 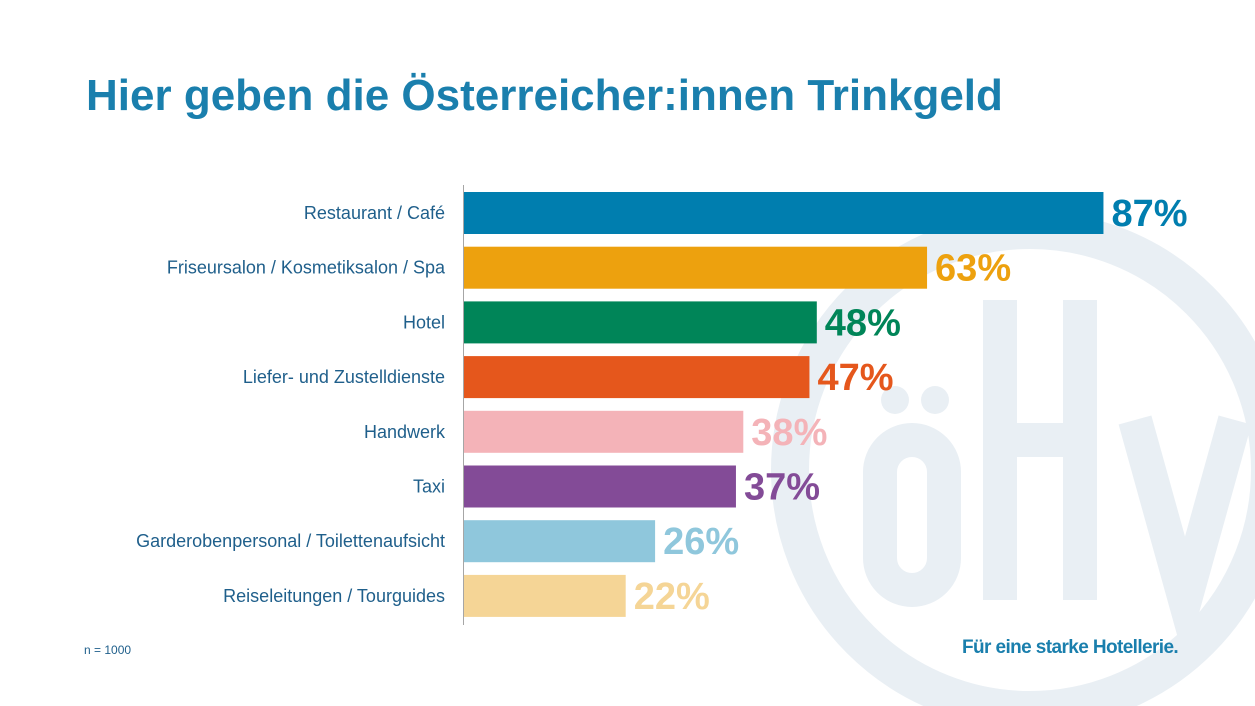 I want to click on category-label: Handwerk, so click(x=405, y=432).